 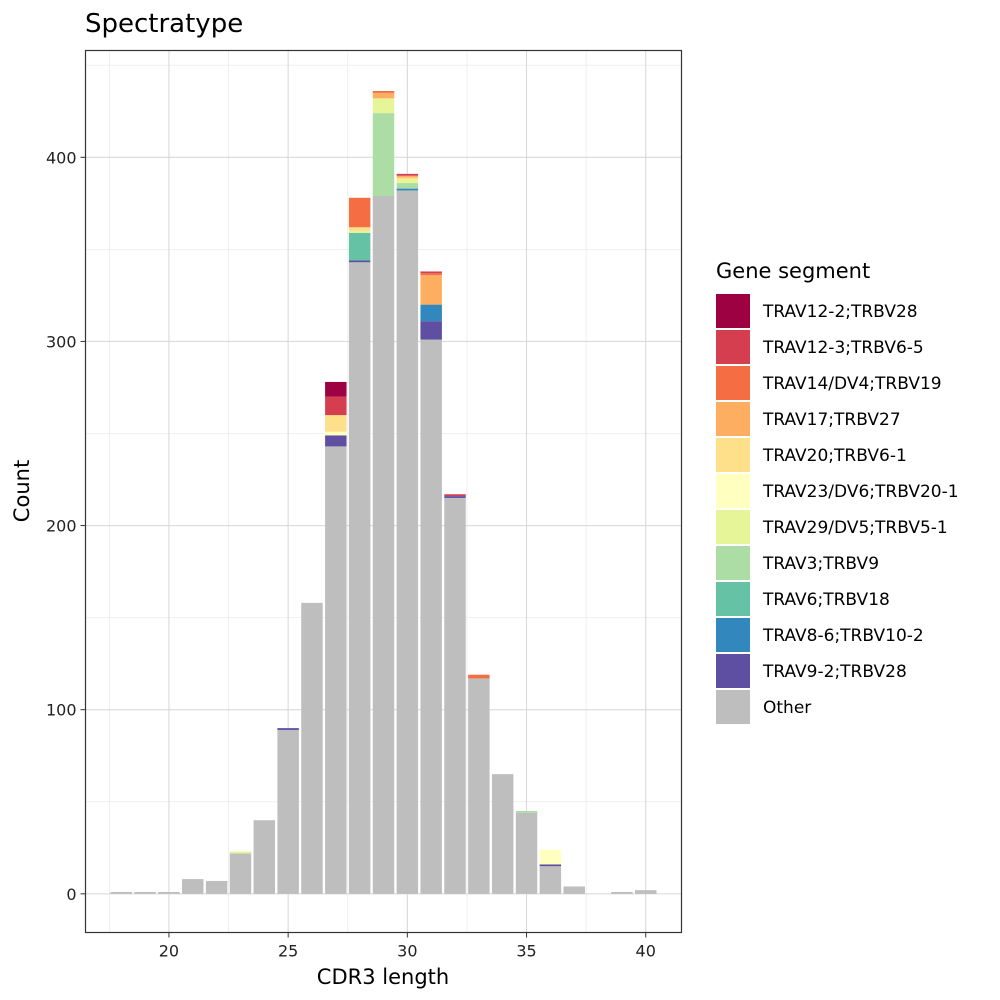 I want to click on legend-item: Other, so click(x=763, y=707).